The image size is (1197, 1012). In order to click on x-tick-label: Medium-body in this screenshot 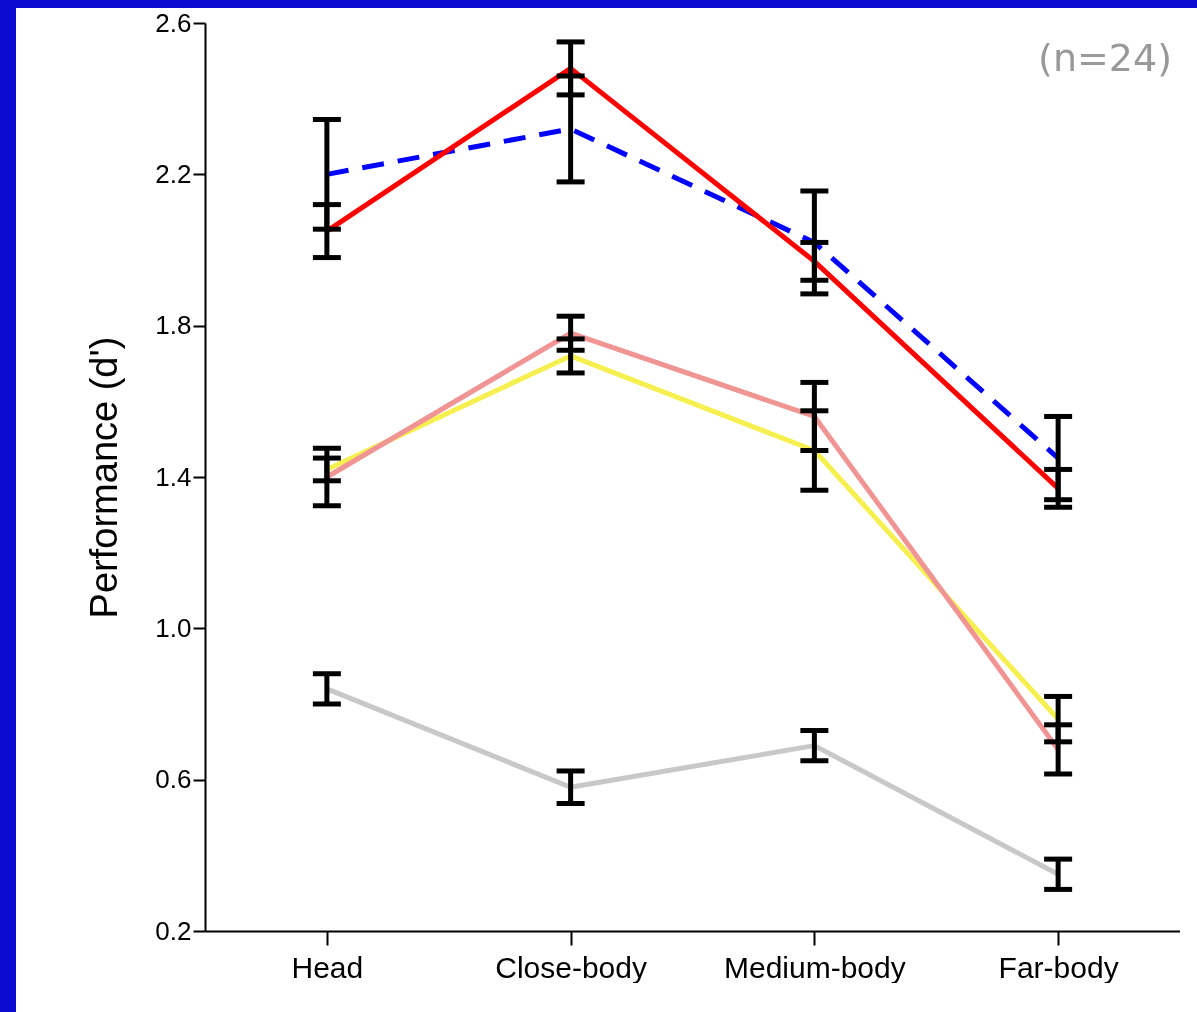, I will do `click(815, 967)`.